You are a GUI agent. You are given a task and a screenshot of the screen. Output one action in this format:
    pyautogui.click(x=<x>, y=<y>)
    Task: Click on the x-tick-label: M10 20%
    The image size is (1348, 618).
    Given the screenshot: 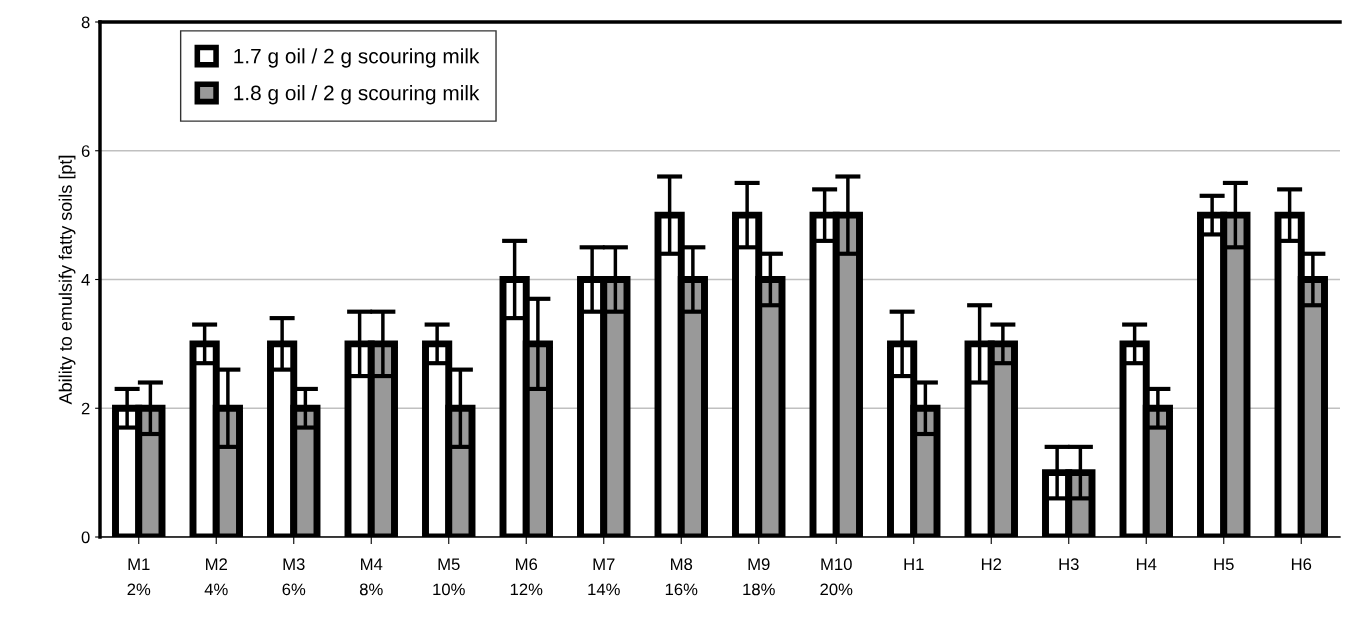 What is the action you would take?
    pyautogui.click(x=836, y=577)
    